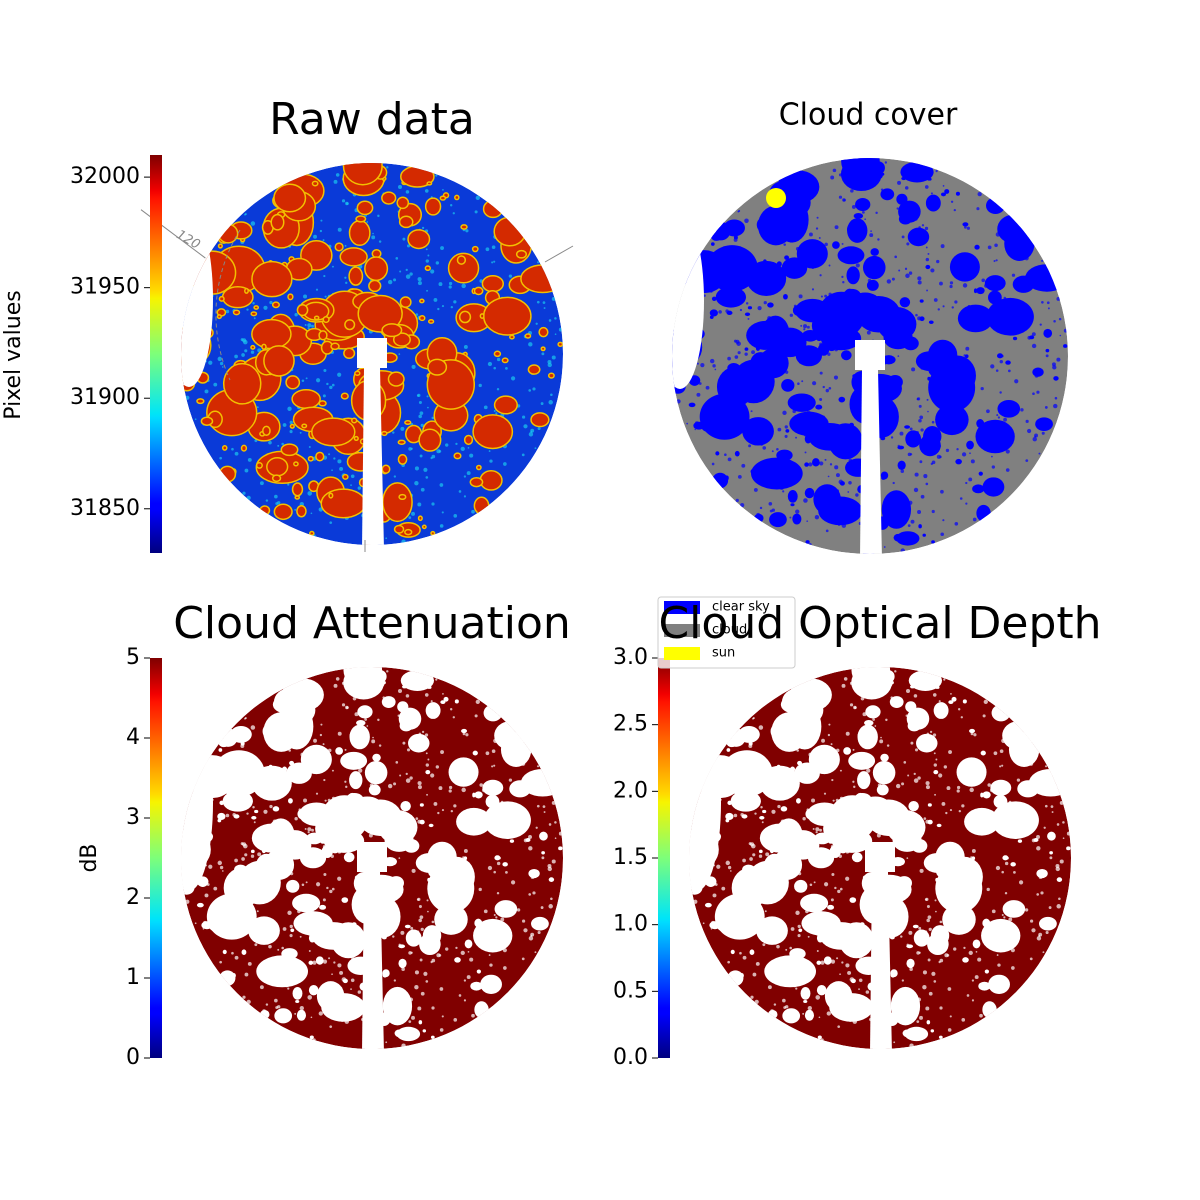  I want to click on sky-image, so click(880, 858).